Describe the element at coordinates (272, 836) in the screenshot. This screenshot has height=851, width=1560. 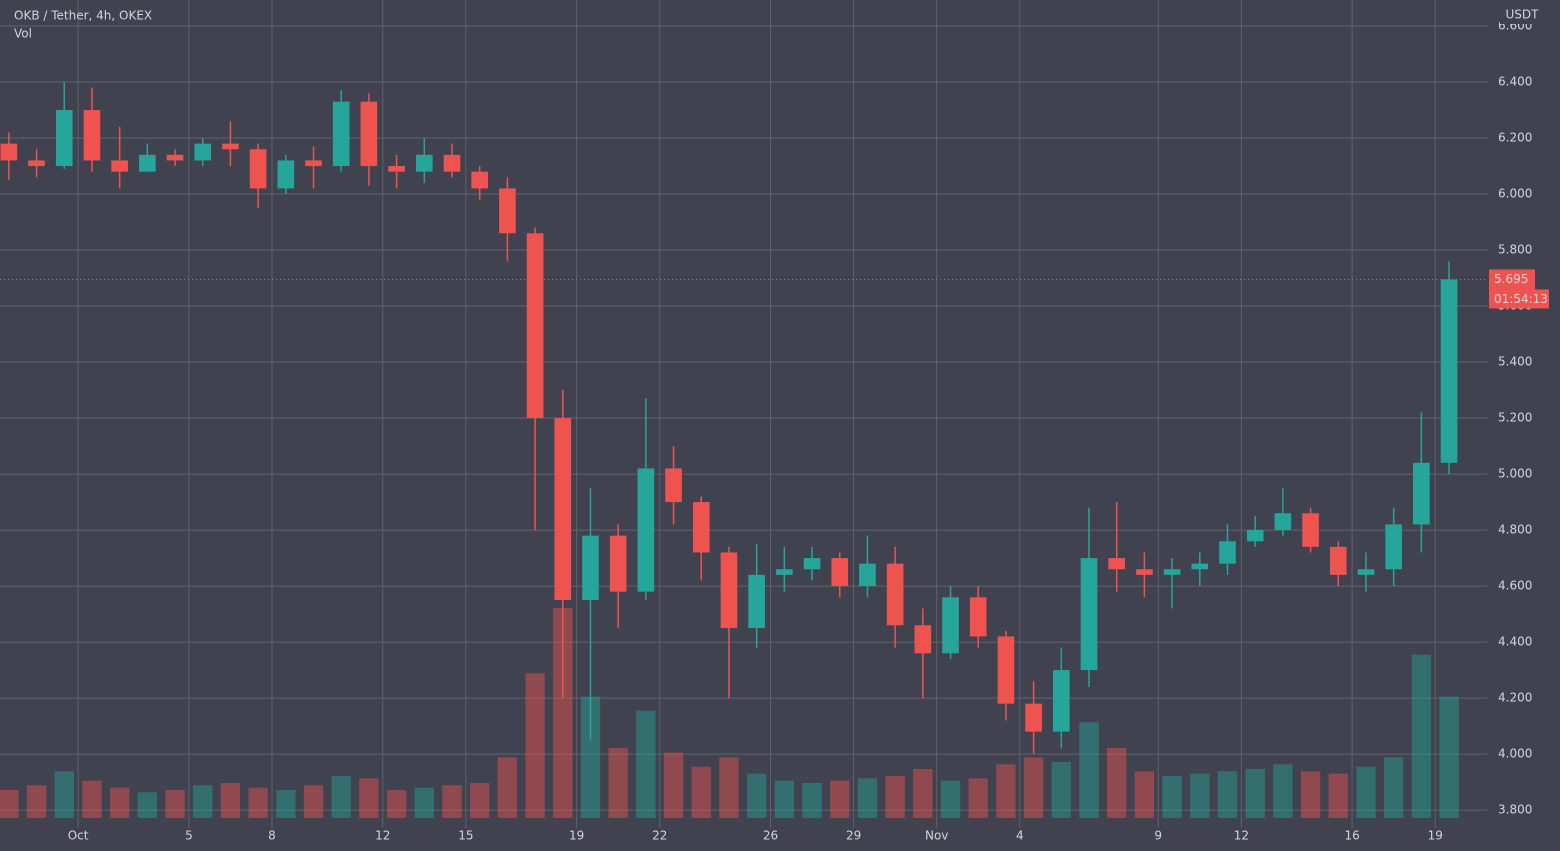
I see `x-tick-label: 8` at that location.